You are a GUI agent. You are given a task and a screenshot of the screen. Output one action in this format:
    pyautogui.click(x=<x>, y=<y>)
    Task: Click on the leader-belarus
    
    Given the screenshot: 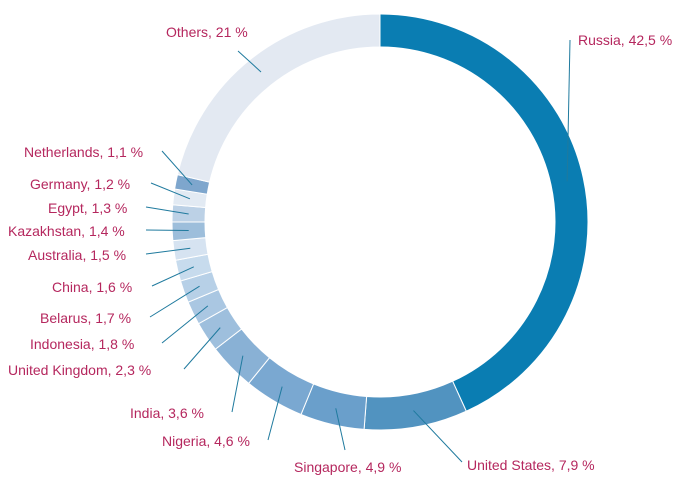 What is the action you would take?
    pyautogui.click(x=174, y=301)
    